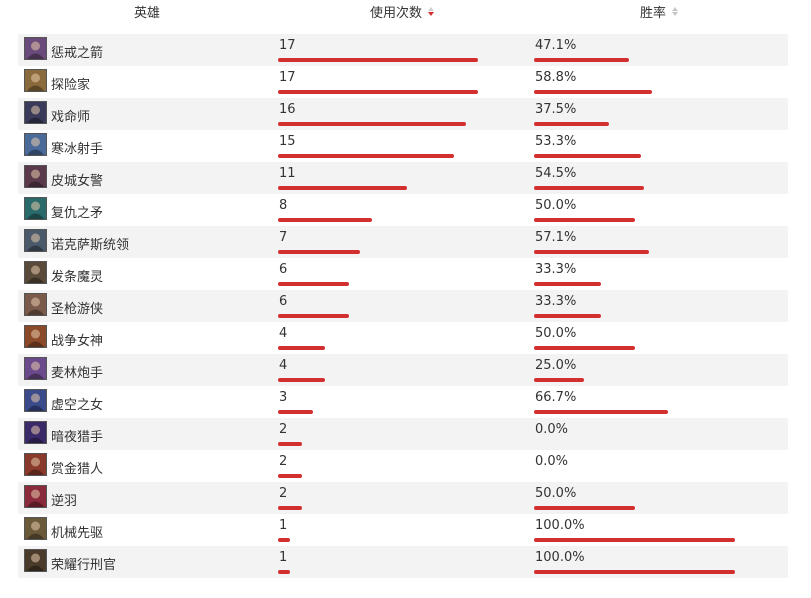 The height and width of the screenshot is (598, 811). Describe the element at coordinates (403, 466) in the screenshot. I see `table-row: 赏金猎人 2 0.0%` at that location.